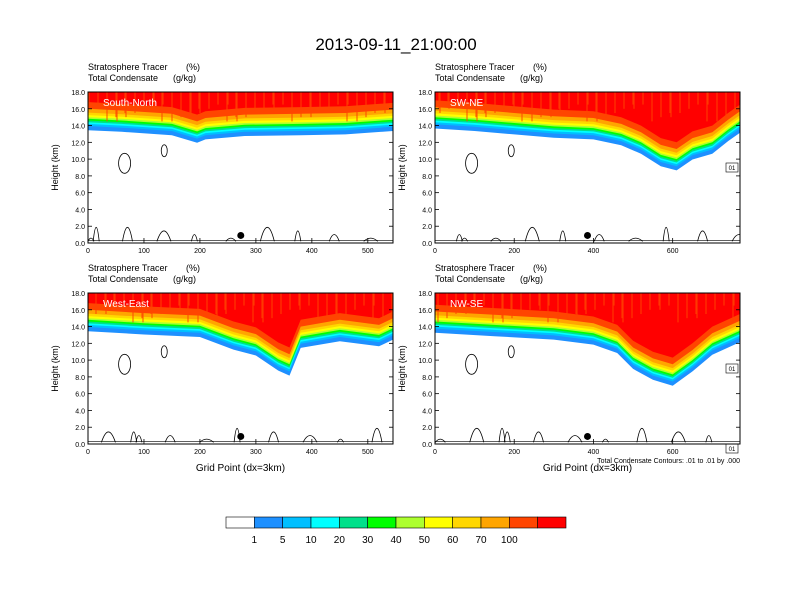 The width and height of the screenshot is (792, 612). I want to click on x-tick-label: 100, so click(144, 251).